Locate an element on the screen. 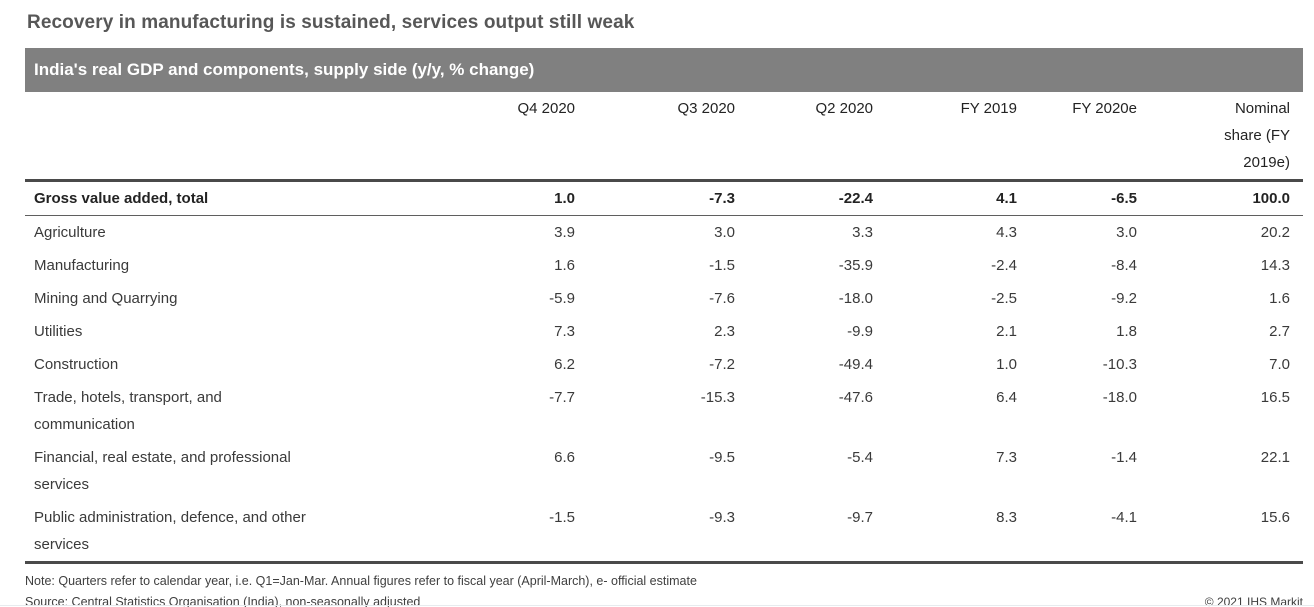 This screenshot has width=1314, height=607. cell: 2.3 is located at coordinates (724, 331).